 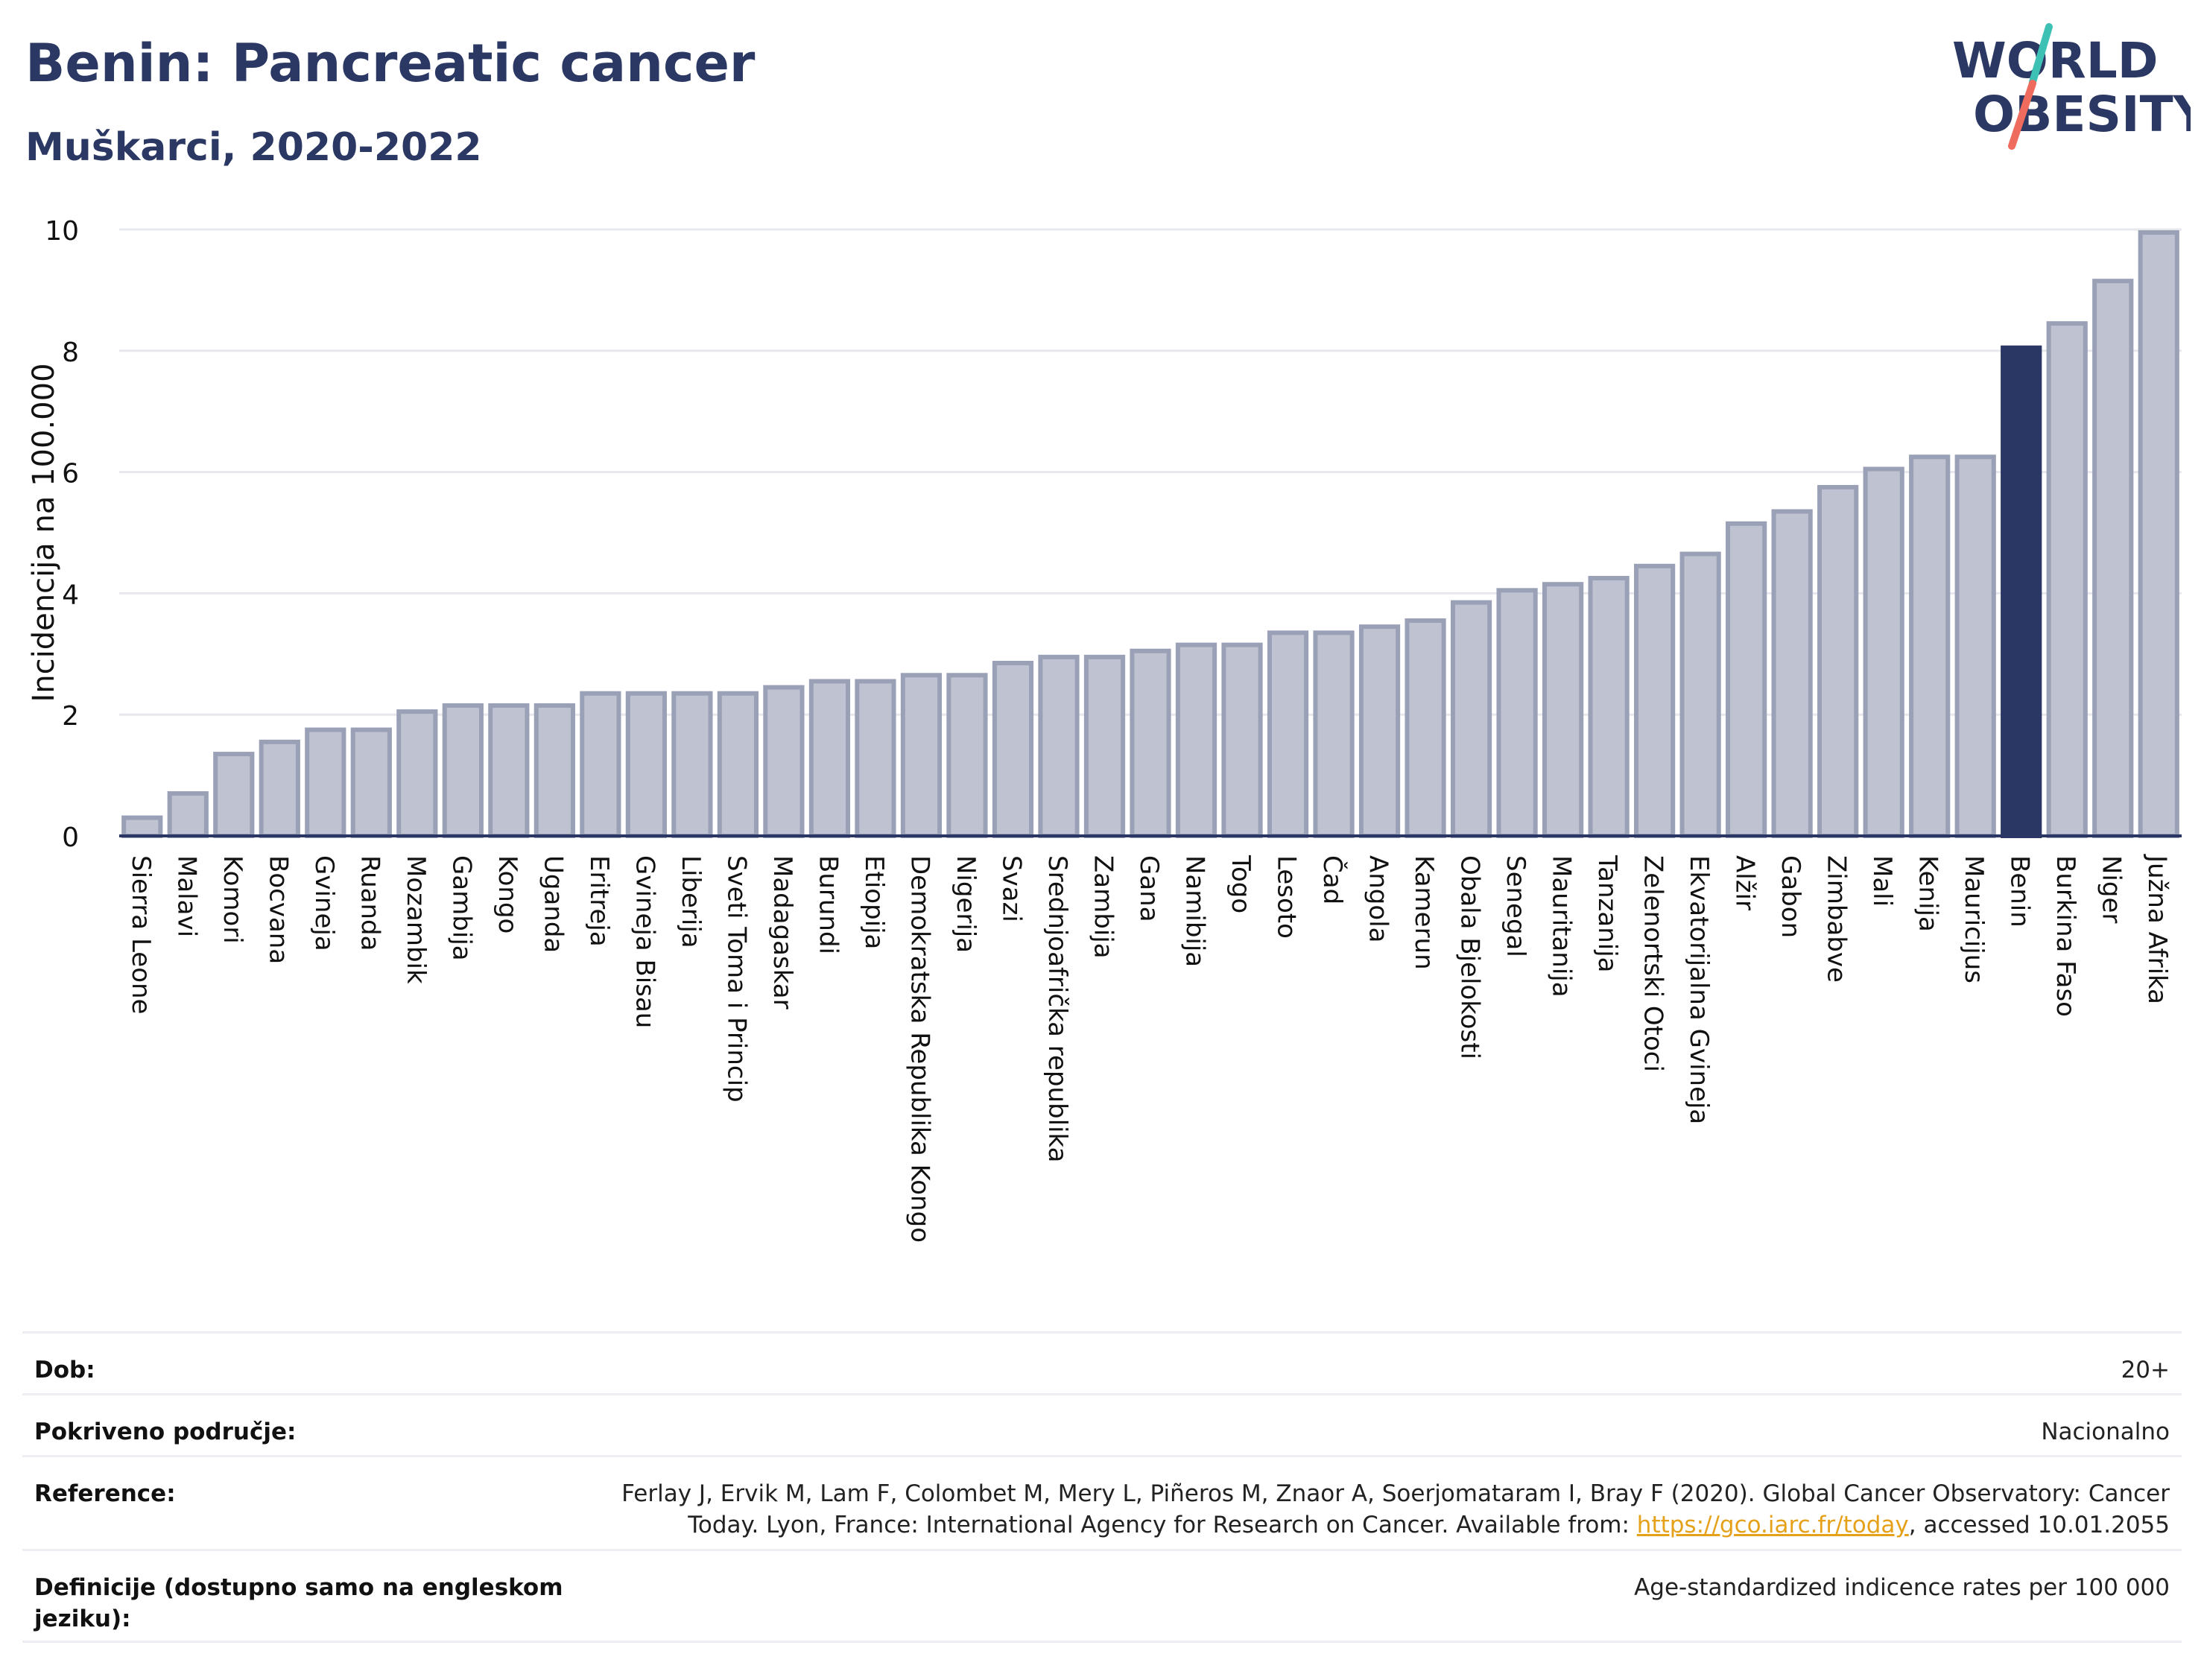 What do you see at coordinates (1287, 897) in the screenshot?
I see `x-tick-label: Lesoto` at bounding box center [1287, 897].